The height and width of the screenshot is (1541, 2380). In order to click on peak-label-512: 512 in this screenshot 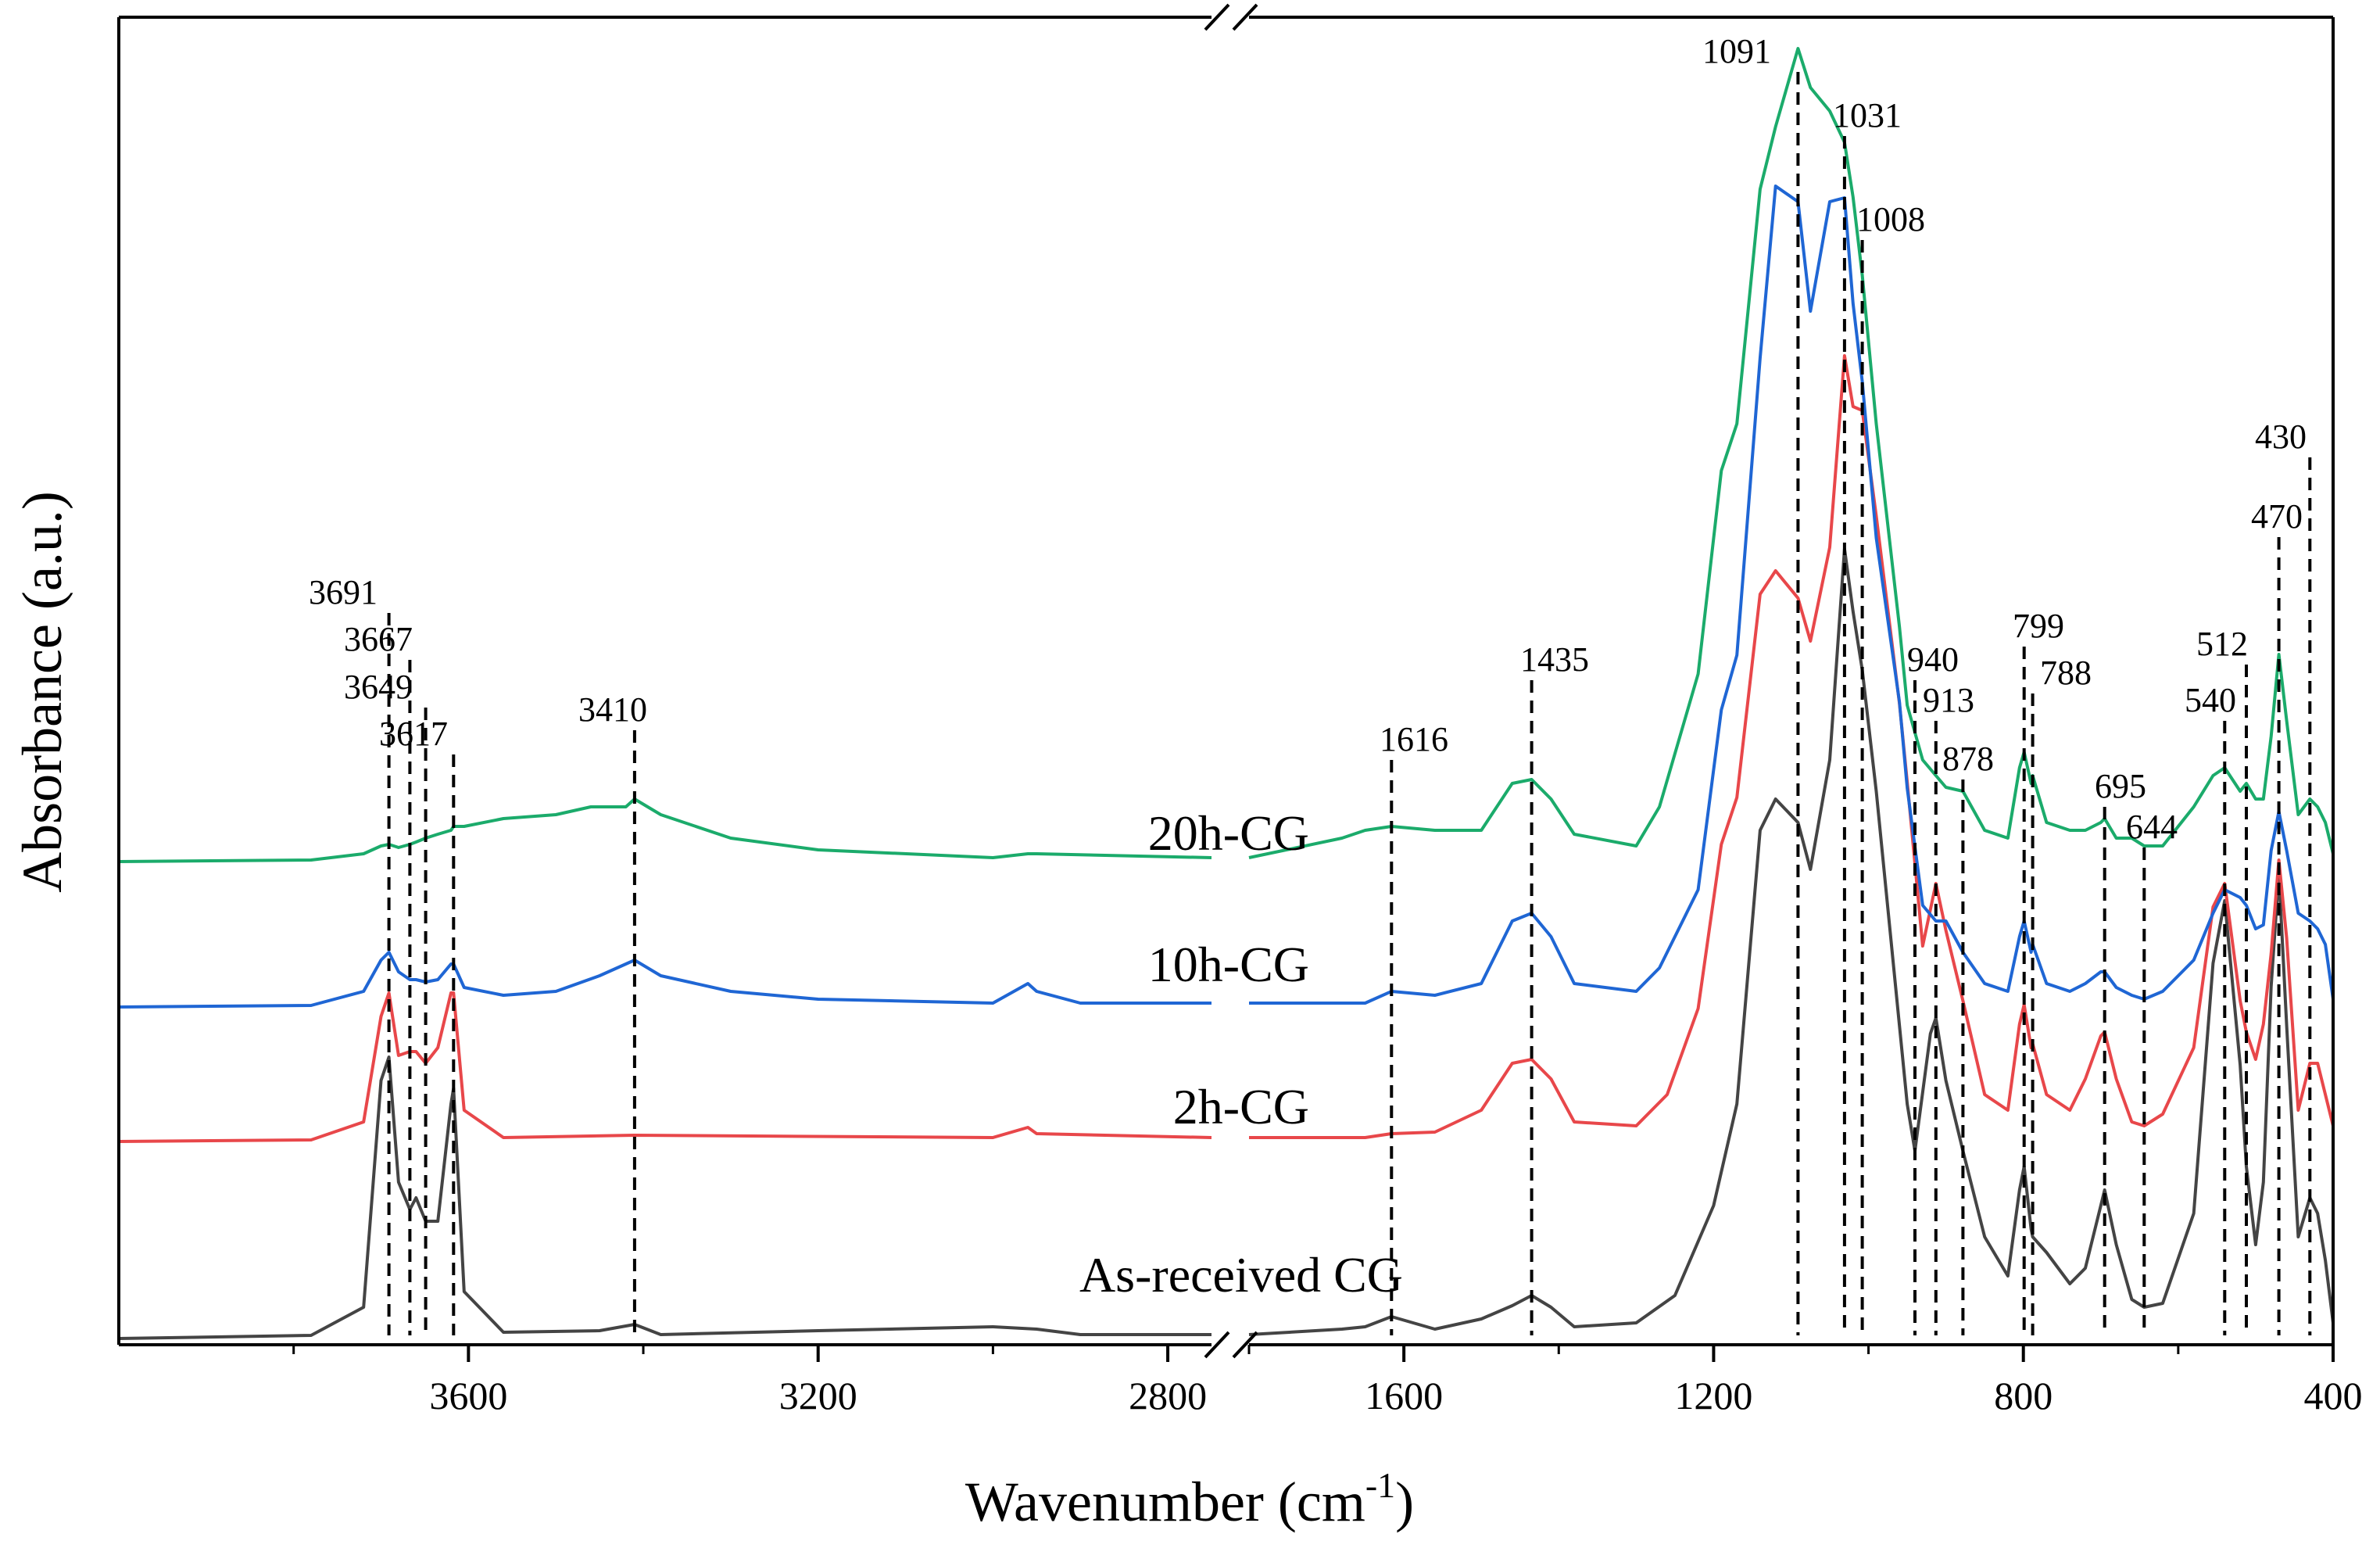, I will do `click(2222, 644)`.